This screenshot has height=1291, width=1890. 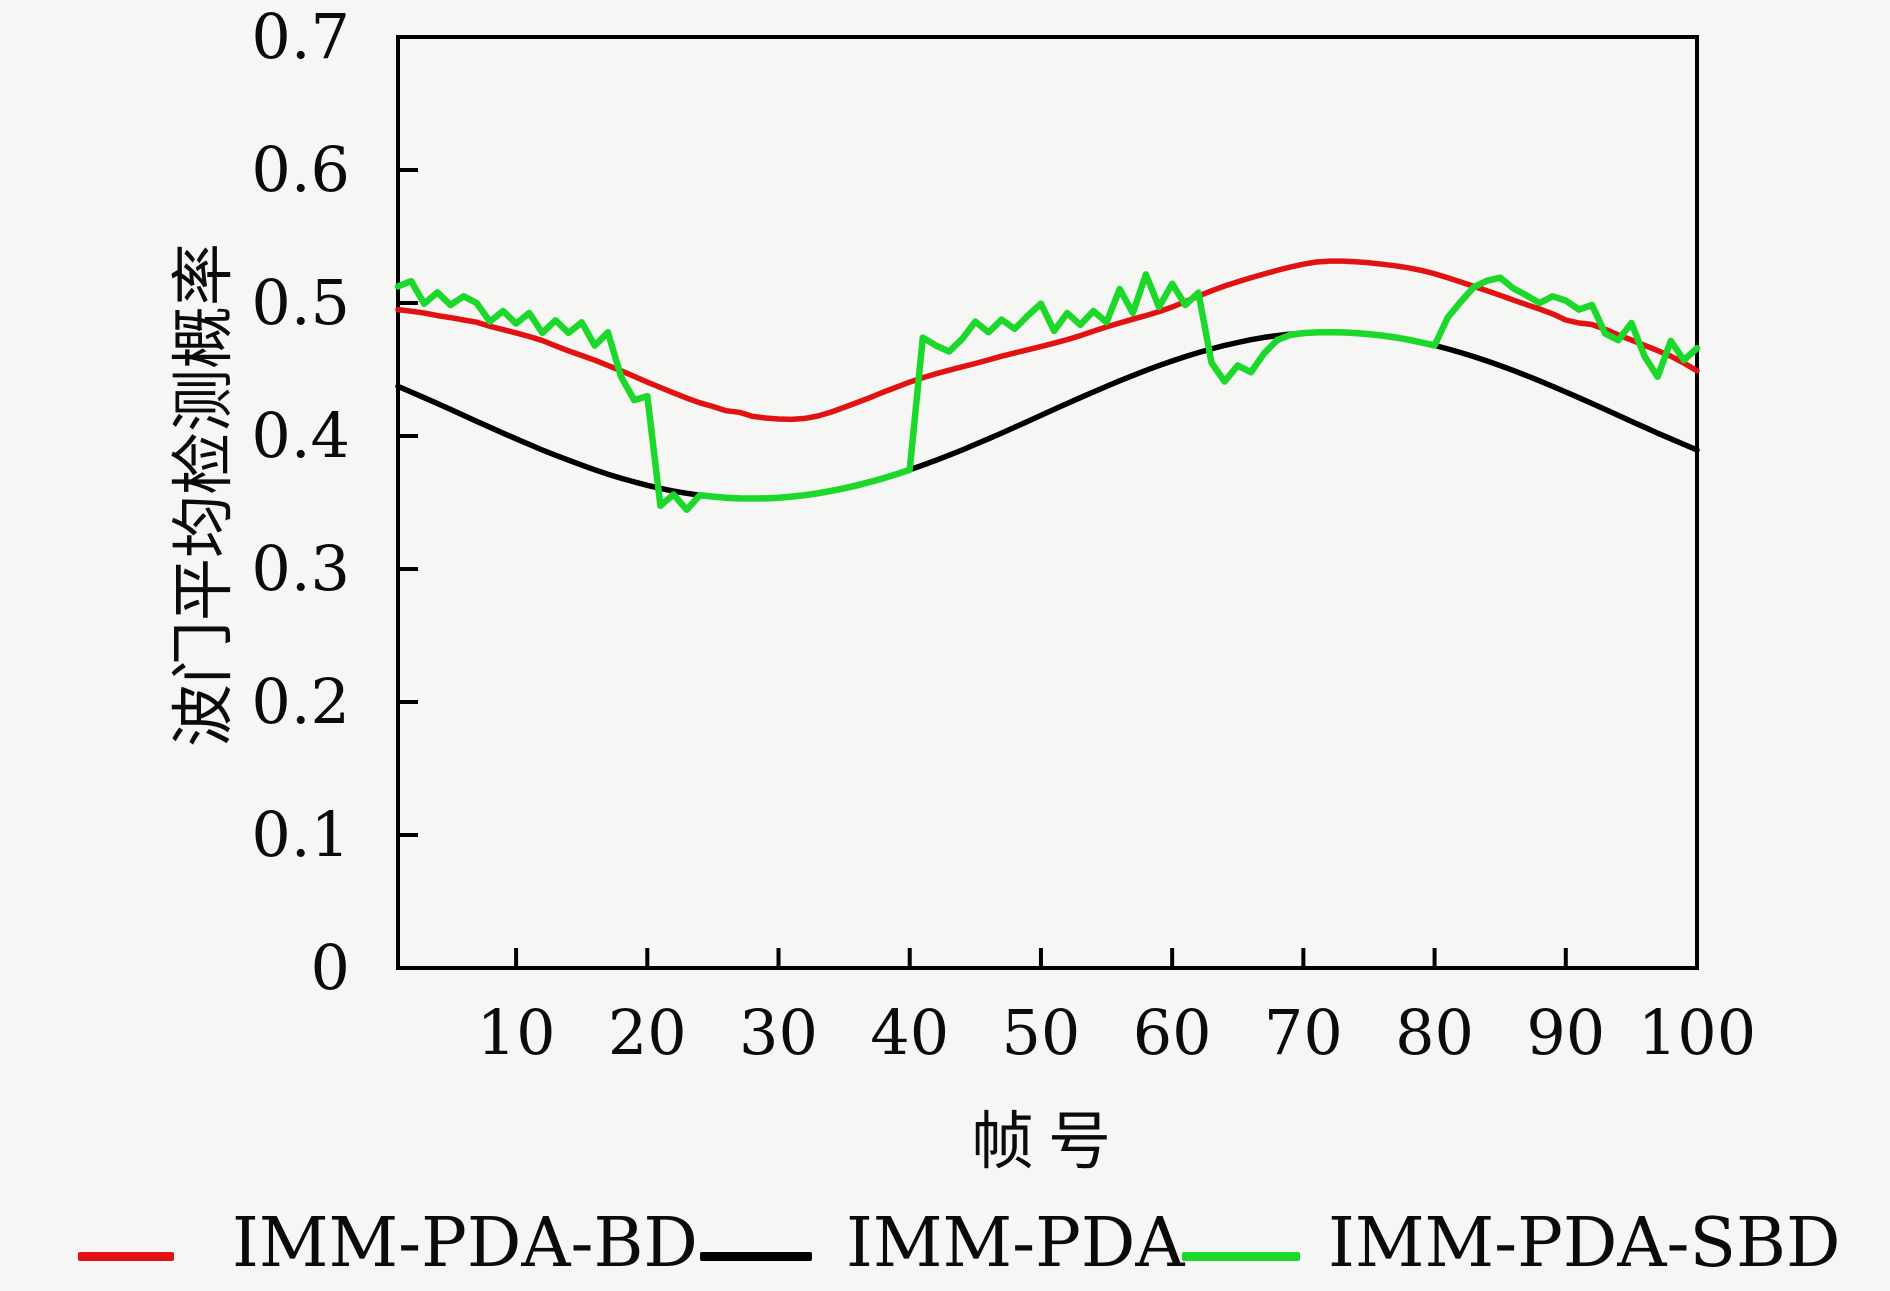 I want to click on y-tick-label: 0.6, so click(x=300, y=169).